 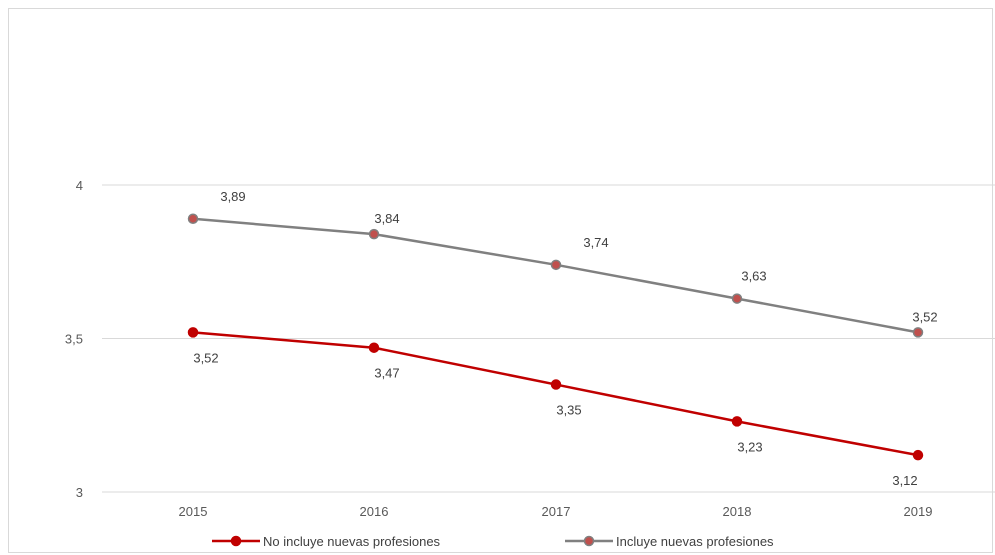 I want to click on x-tick-label: 2018, so click(x=737, y=511).